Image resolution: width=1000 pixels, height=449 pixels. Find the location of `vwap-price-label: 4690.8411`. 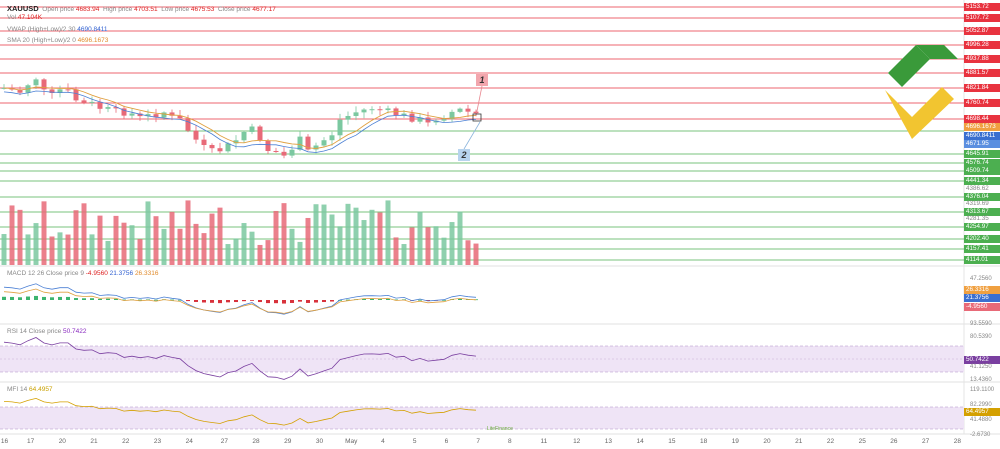

vwap-price-label: 4690.8411 is located at coordinates (982, 136).